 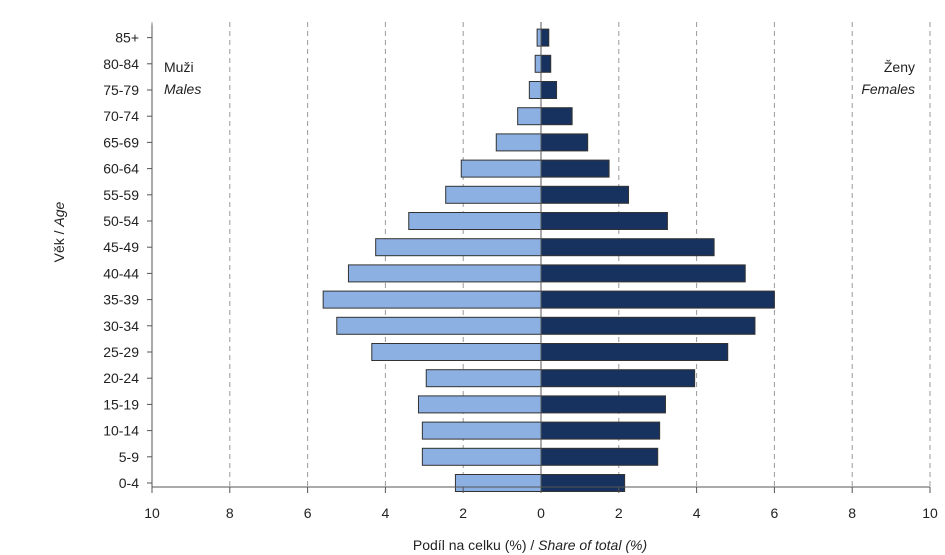 I want to click on y-axis-label-cz: Věk /, so click(x=59, y=245).